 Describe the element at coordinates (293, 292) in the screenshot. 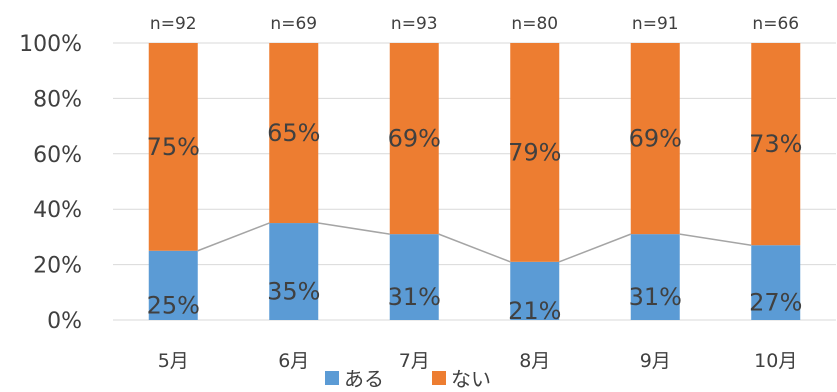

I see `data-label-aru: 35%` at that location.